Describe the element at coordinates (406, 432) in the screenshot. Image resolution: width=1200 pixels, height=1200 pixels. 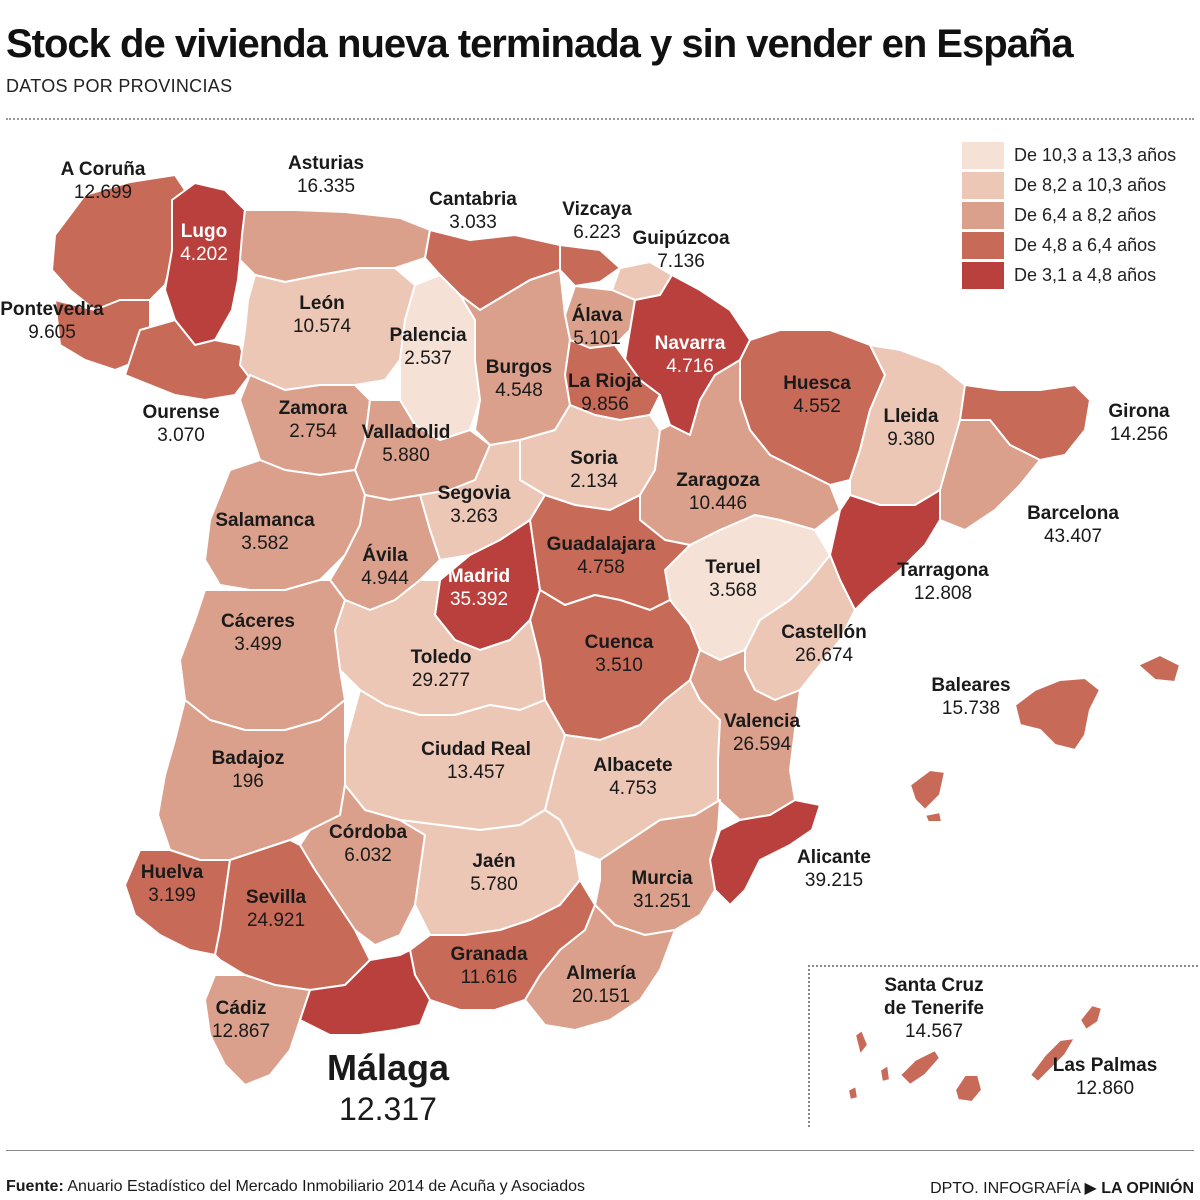
I see `province-name: Valladolid` at that location.